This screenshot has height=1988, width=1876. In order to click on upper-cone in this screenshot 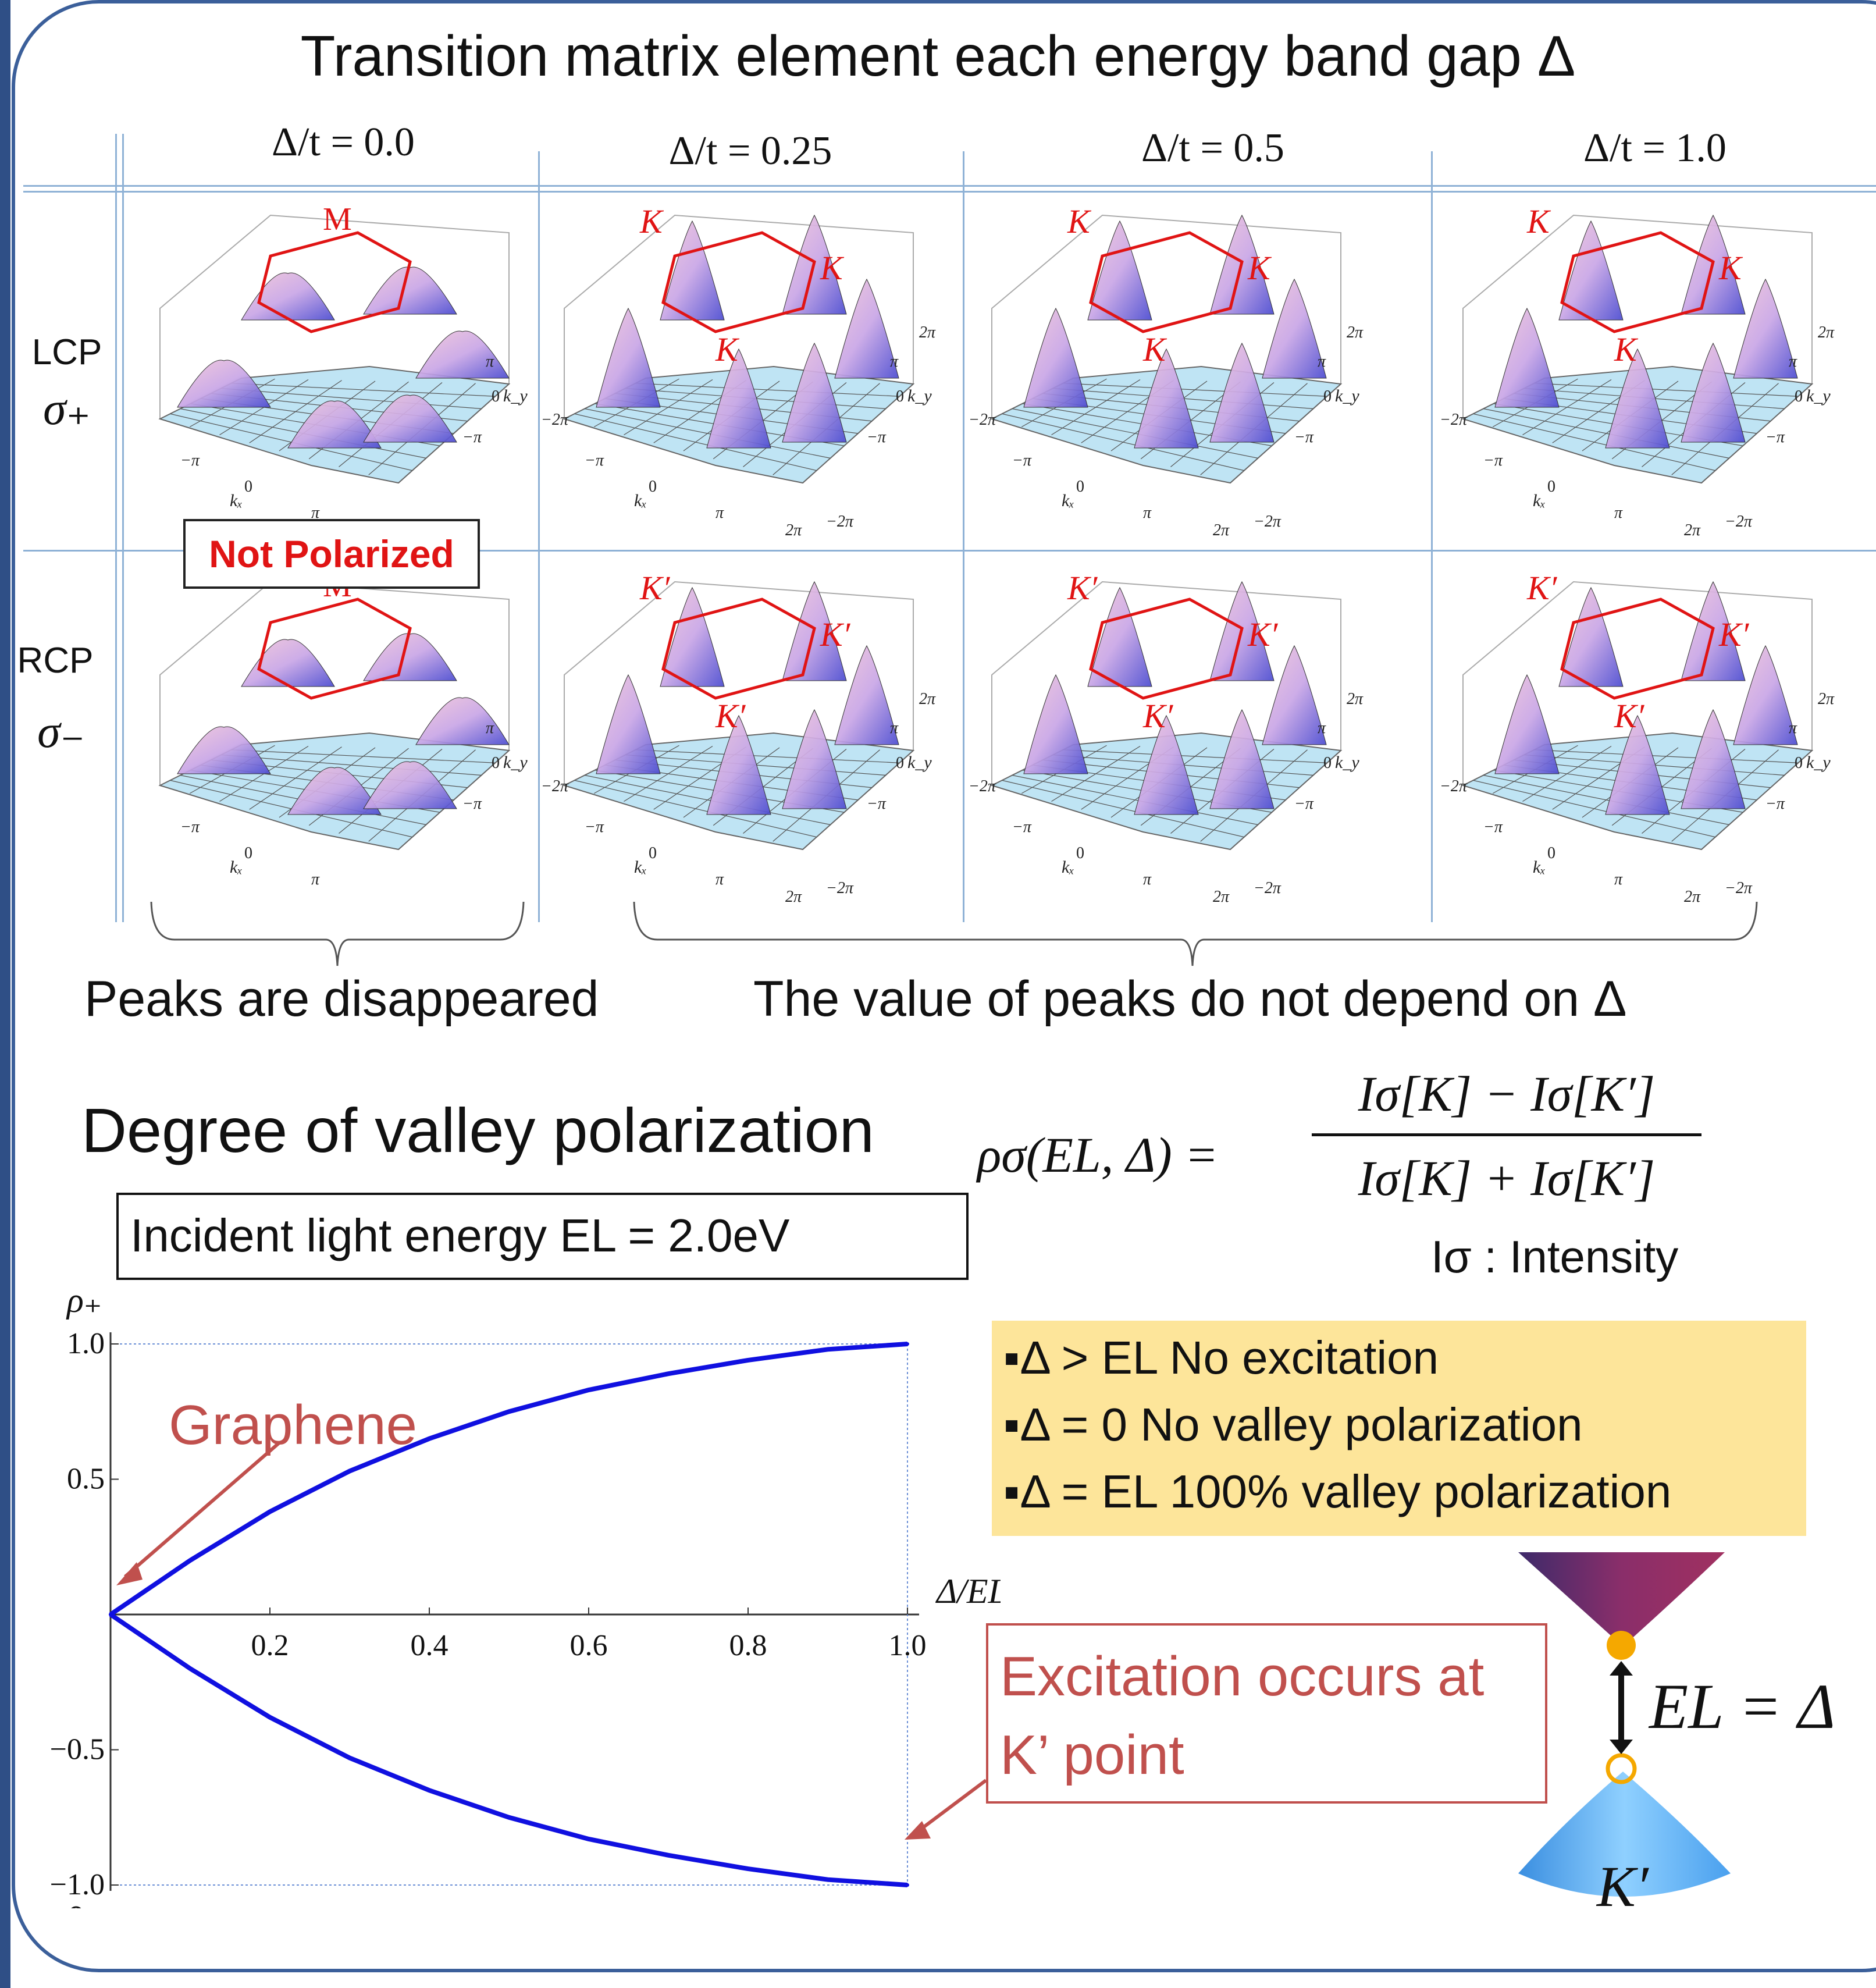, I will do `click(1622, 1599)`.